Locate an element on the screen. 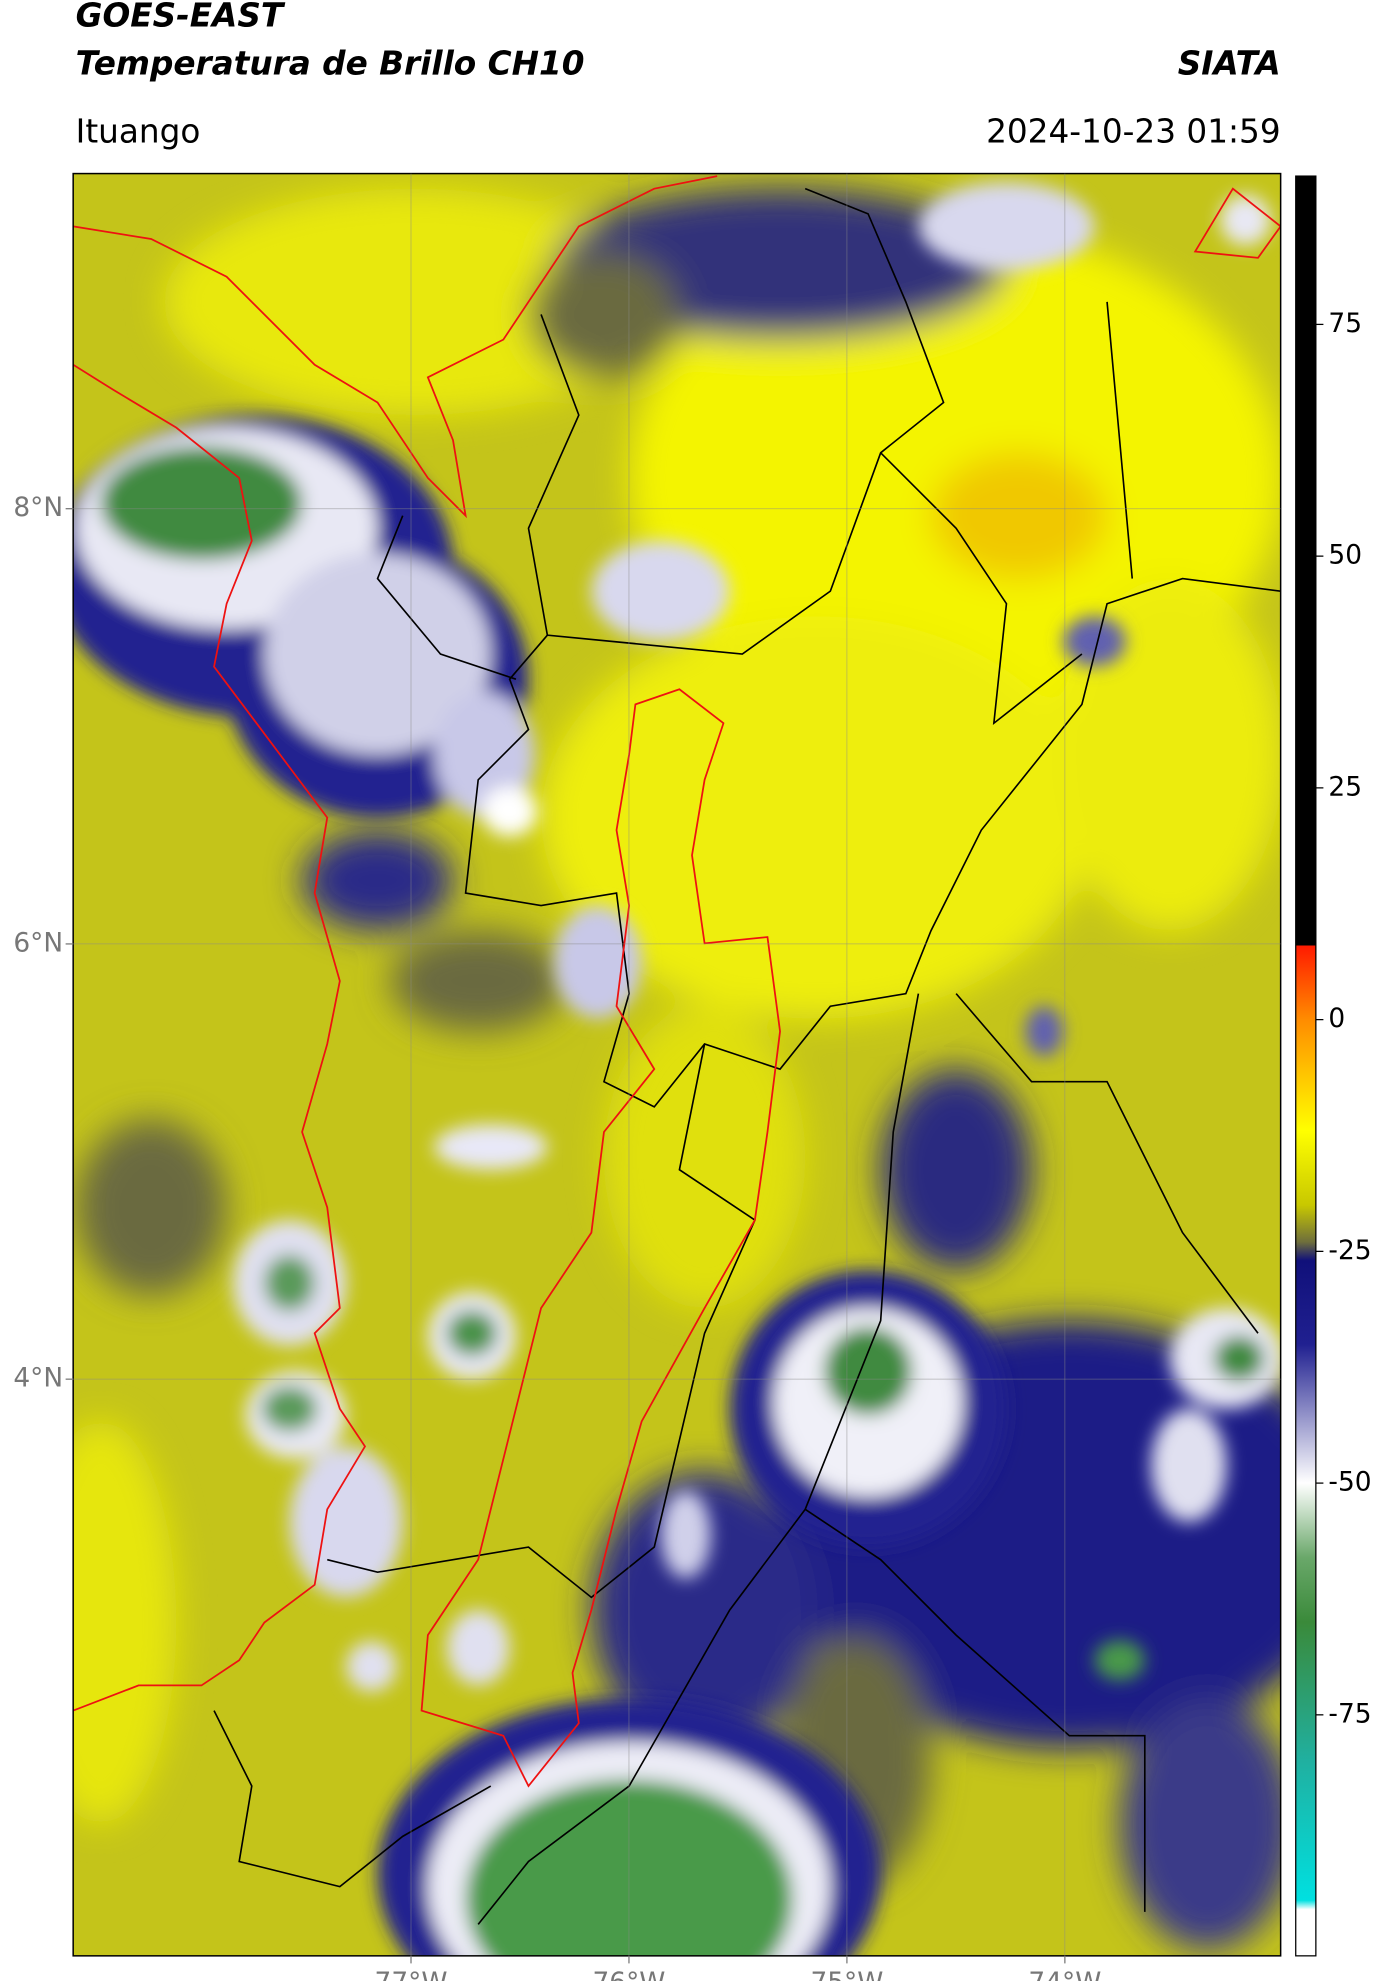  y-tick-label: 6°N is located at coordinates (38, 942).